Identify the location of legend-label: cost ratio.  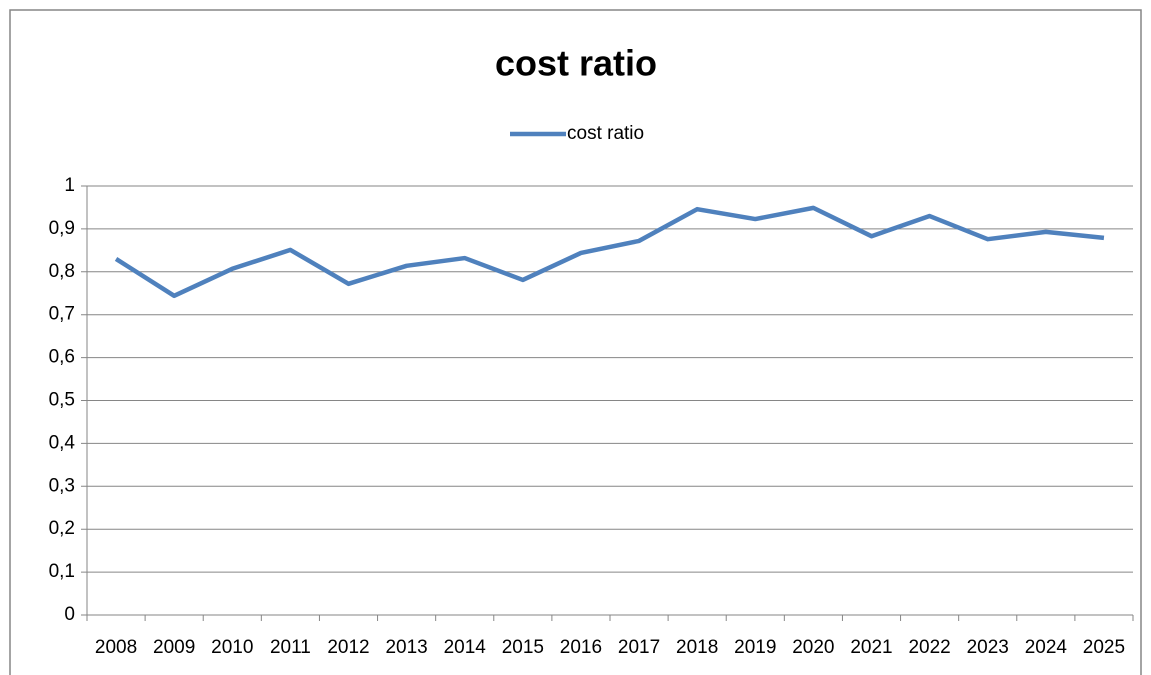
(605, 133).